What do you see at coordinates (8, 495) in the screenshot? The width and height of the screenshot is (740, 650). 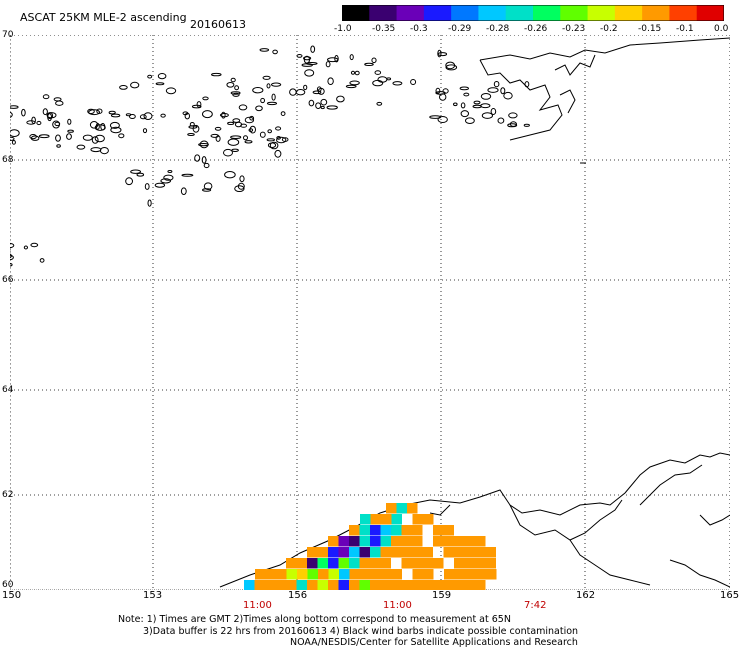 I see `lat-label: 62` at bounding box center [8, 495].